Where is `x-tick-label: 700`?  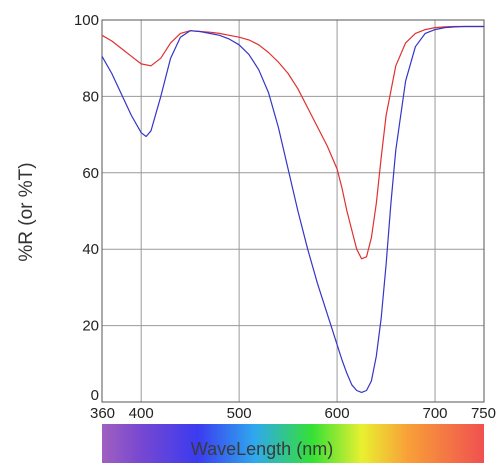 x-tick-label: 700 is located at coordinates (435, 413).